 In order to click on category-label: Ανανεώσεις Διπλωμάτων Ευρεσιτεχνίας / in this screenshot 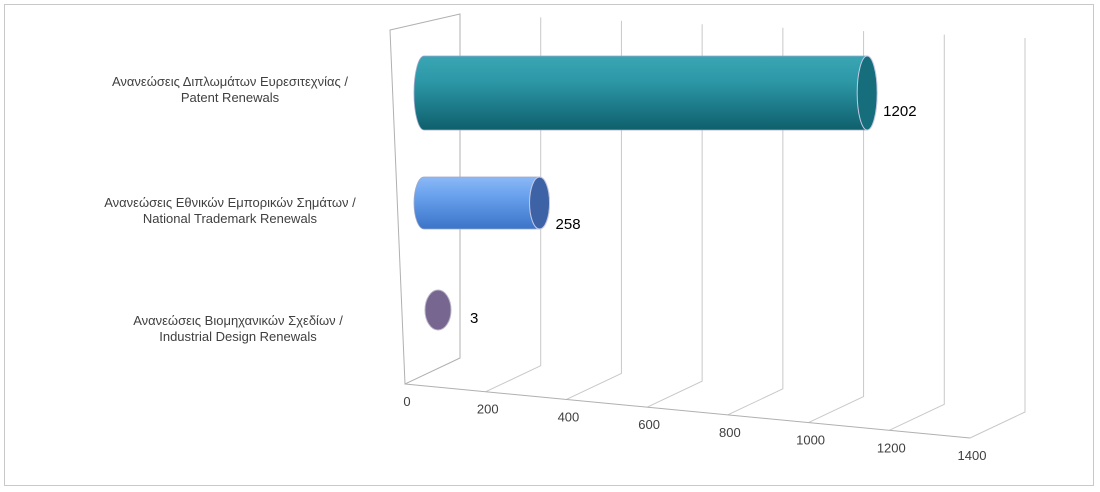, I will do `click(230, 81)`.